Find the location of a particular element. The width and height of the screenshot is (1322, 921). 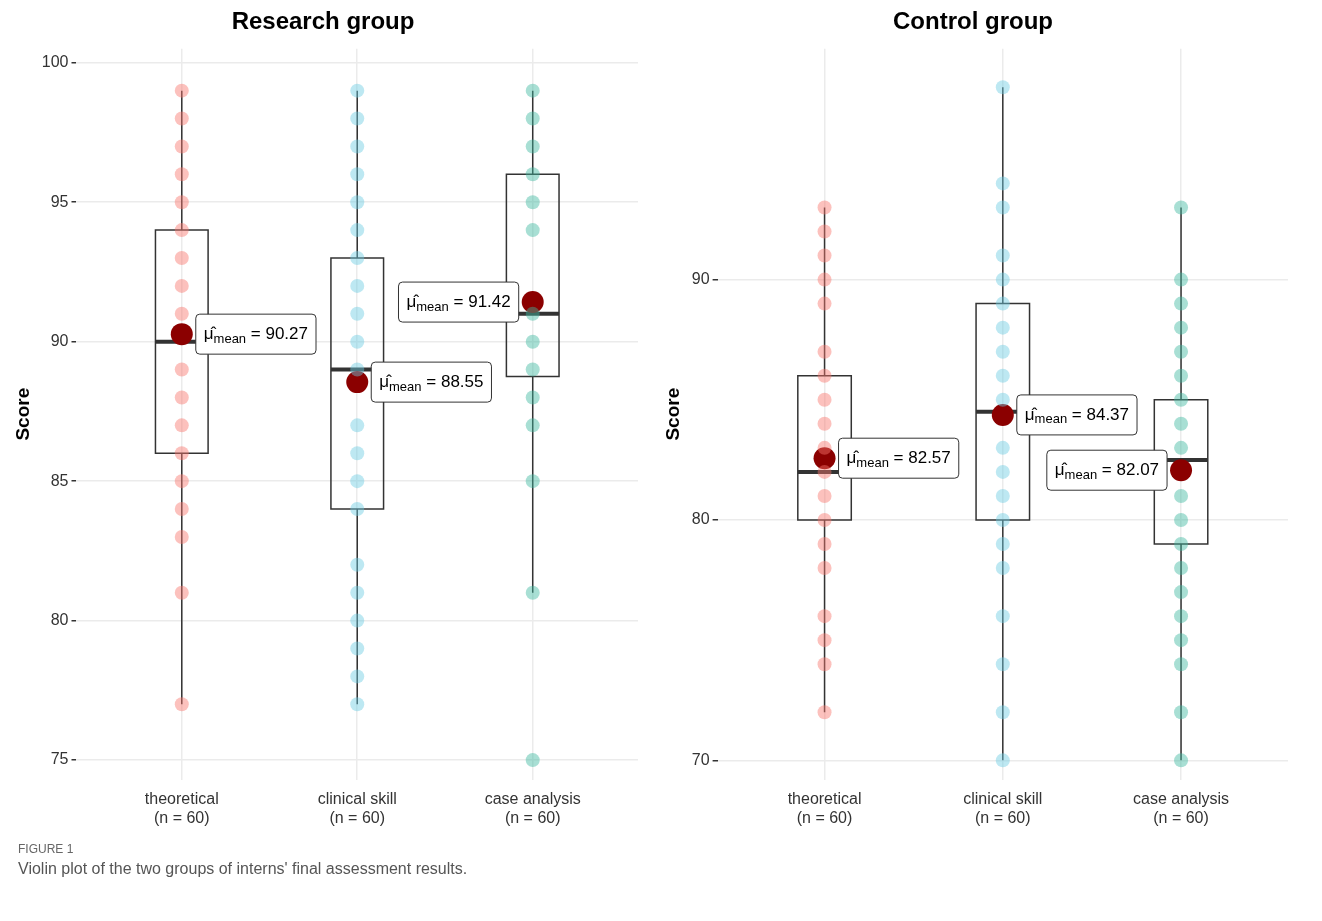

y-tick-label: 70 is located at coordinates (700, 759).